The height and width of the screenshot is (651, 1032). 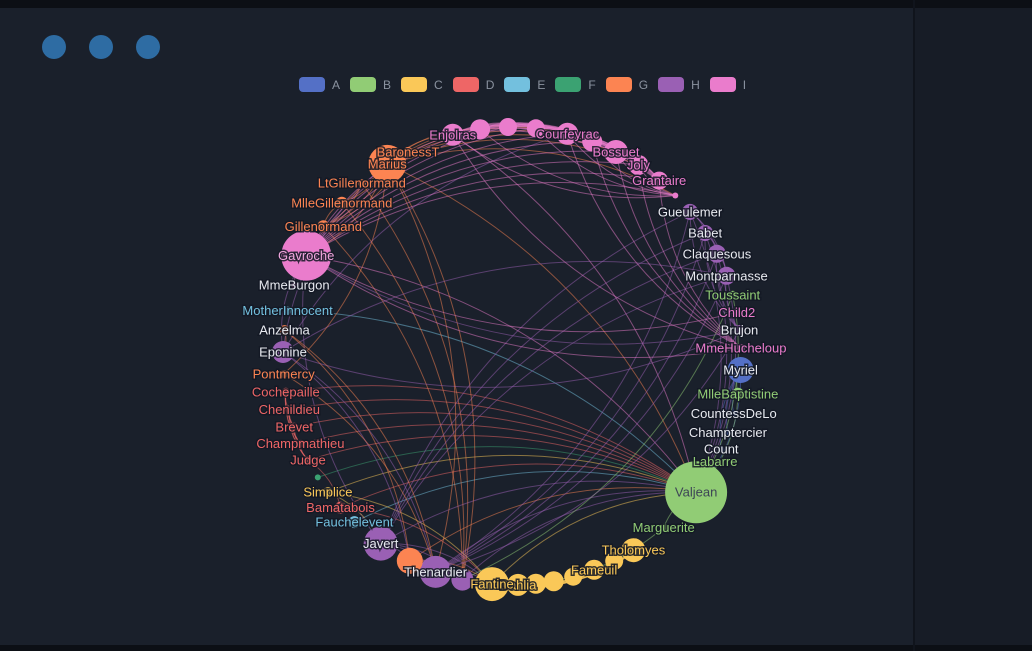 I want to click on legend-item-B: B, so click(x=370, y=84).